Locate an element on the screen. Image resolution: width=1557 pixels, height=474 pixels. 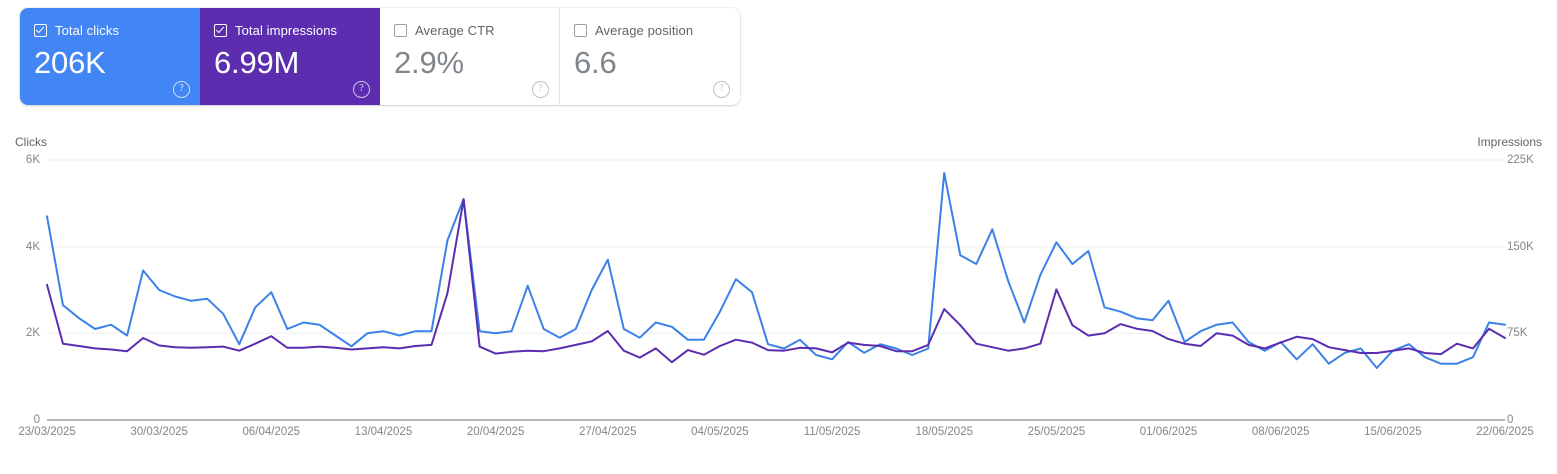
metric-card-header: Average CTR is located at coordinates (469, 30).